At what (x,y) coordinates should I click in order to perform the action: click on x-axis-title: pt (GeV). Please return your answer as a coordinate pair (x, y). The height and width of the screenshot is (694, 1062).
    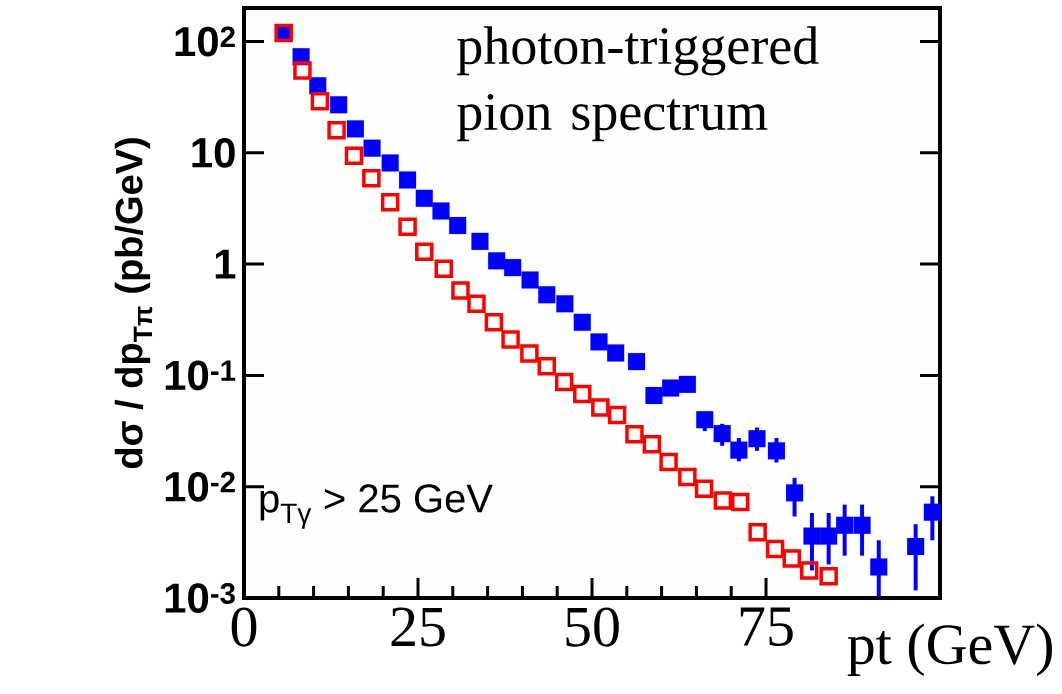
    Looking at the image, I should click on (949, 650).